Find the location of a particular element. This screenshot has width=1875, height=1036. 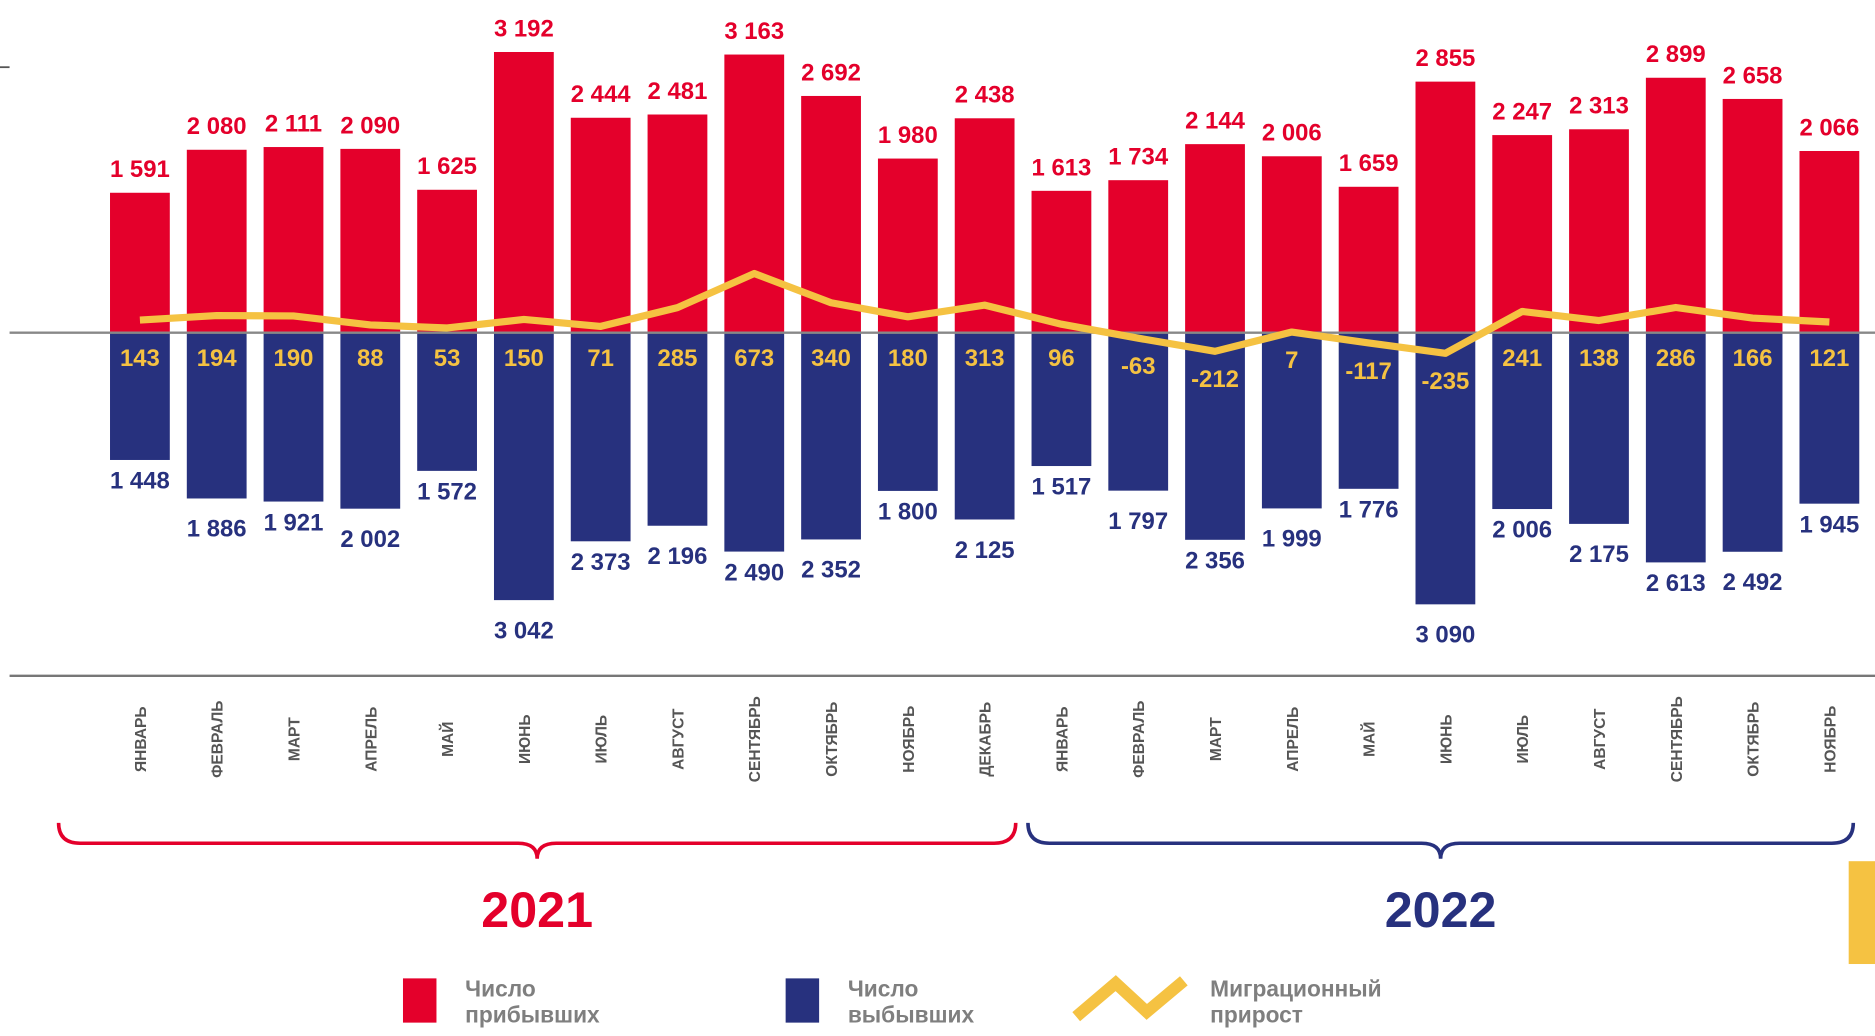

value-label: 2 002 is located at coordinates (370, 539).